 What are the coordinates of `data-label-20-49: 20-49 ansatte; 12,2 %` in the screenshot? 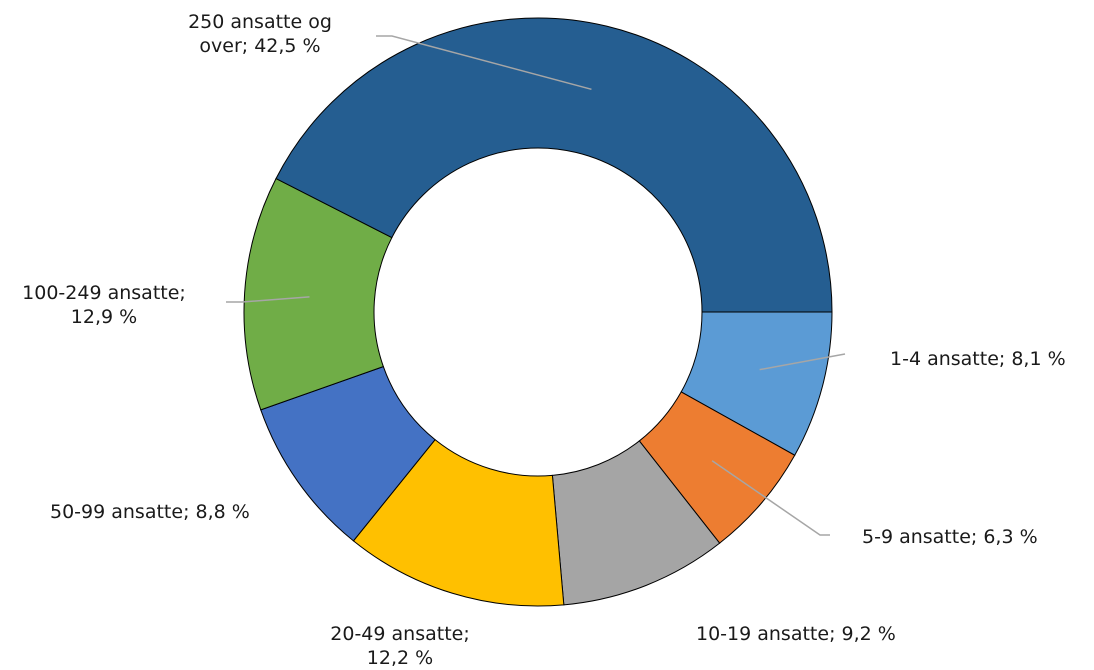 It's located at (400, 646).